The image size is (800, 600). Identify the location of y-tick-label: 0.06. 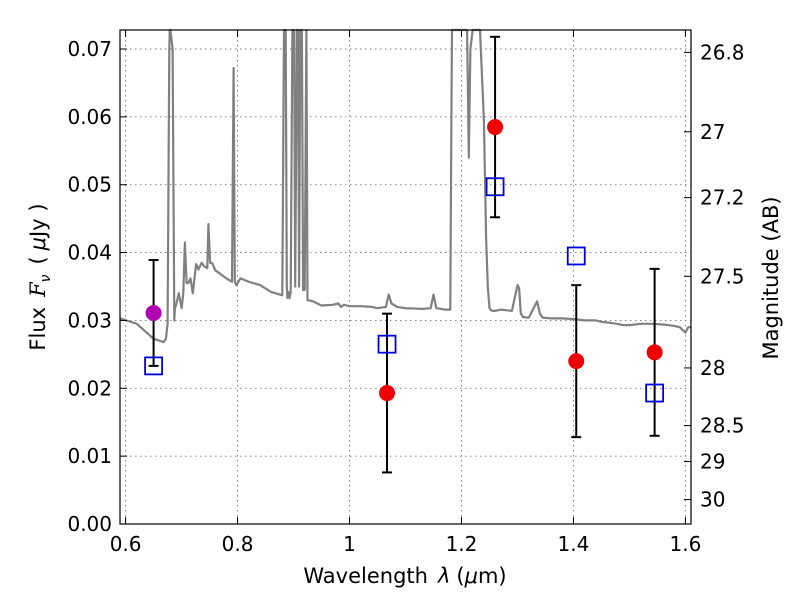
(89, 117).